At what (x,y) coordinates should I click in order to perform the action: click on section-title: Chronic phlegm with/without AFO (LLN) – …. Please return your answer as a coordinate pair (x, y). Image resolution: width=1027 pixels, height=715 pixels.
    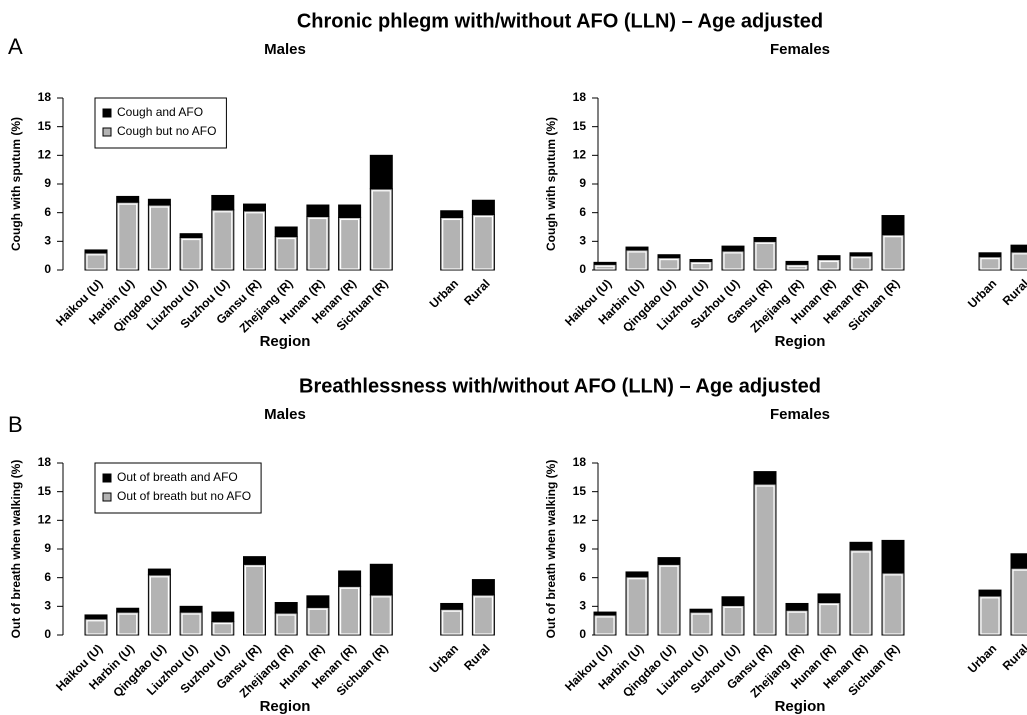
    Looking at the image, I should click on (560, 21).